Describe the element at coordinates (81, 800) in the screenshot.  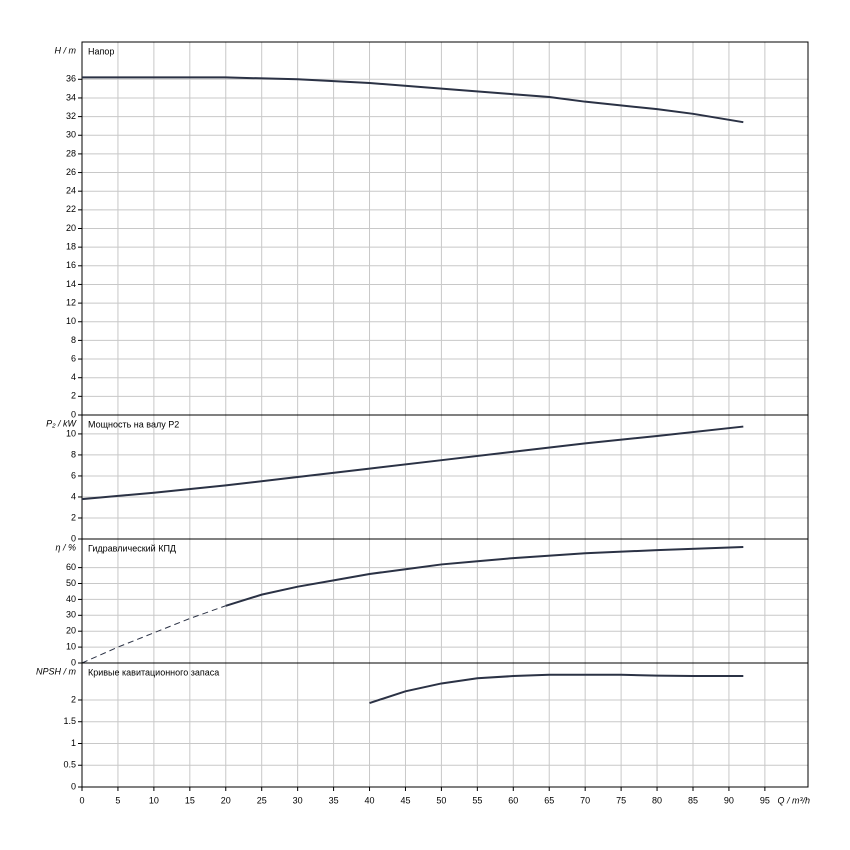
I see `x-tick-label: 0` at that location.